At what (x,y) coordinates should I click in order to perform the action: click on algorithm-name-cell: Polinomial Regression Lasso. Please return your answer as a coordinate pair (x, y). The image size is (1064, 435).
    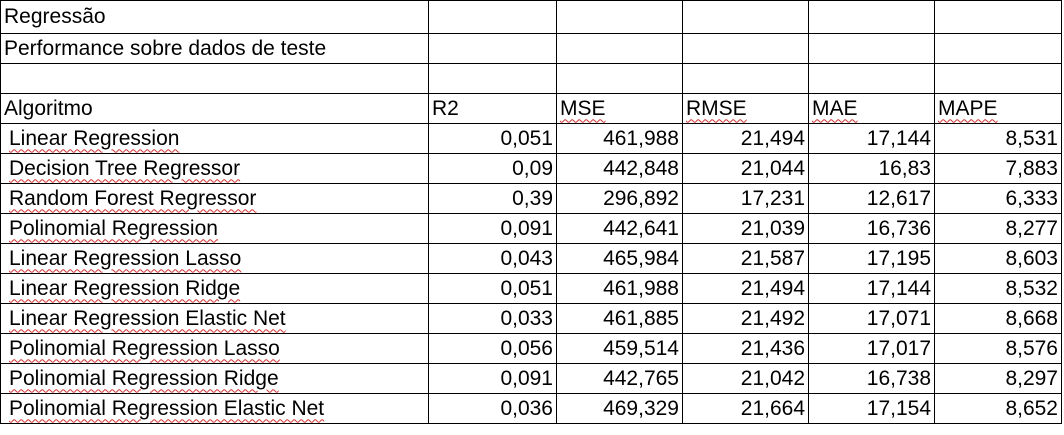
    Looking at the image, I should click on (214, 348).